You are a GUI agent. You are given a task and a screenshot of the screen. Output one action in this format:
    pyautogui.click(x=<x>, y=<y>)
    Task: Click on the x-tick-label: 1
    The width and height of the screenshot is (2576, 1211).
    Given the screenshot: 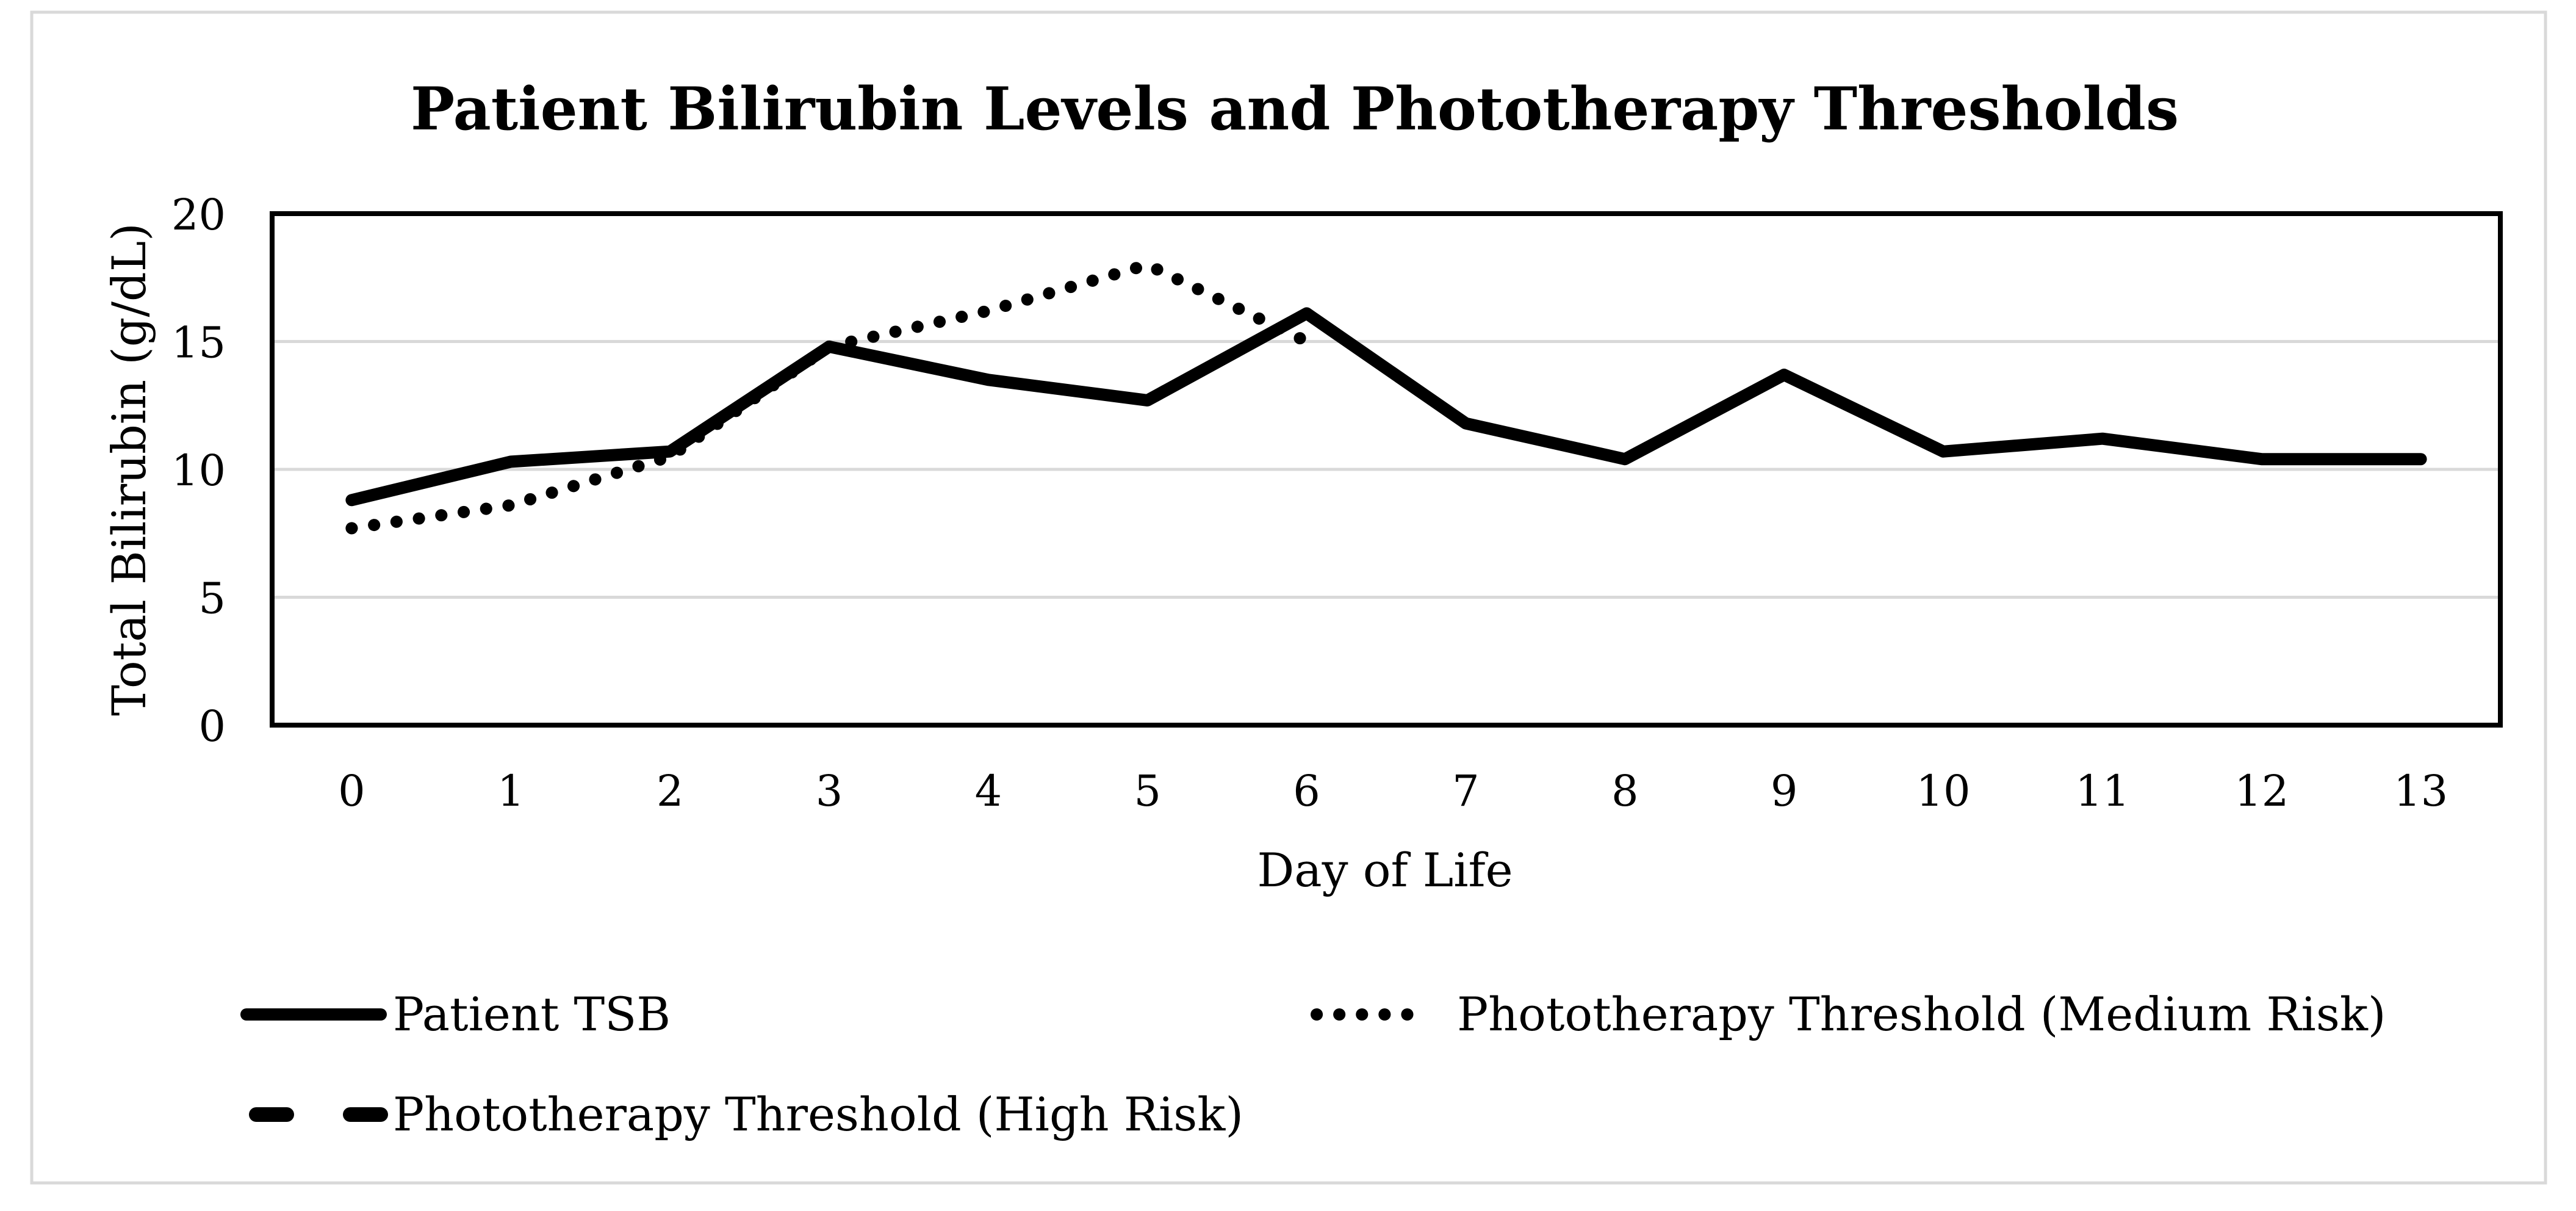 What is the action you would take?
    pyautogui.click(x=511, y=791)
    